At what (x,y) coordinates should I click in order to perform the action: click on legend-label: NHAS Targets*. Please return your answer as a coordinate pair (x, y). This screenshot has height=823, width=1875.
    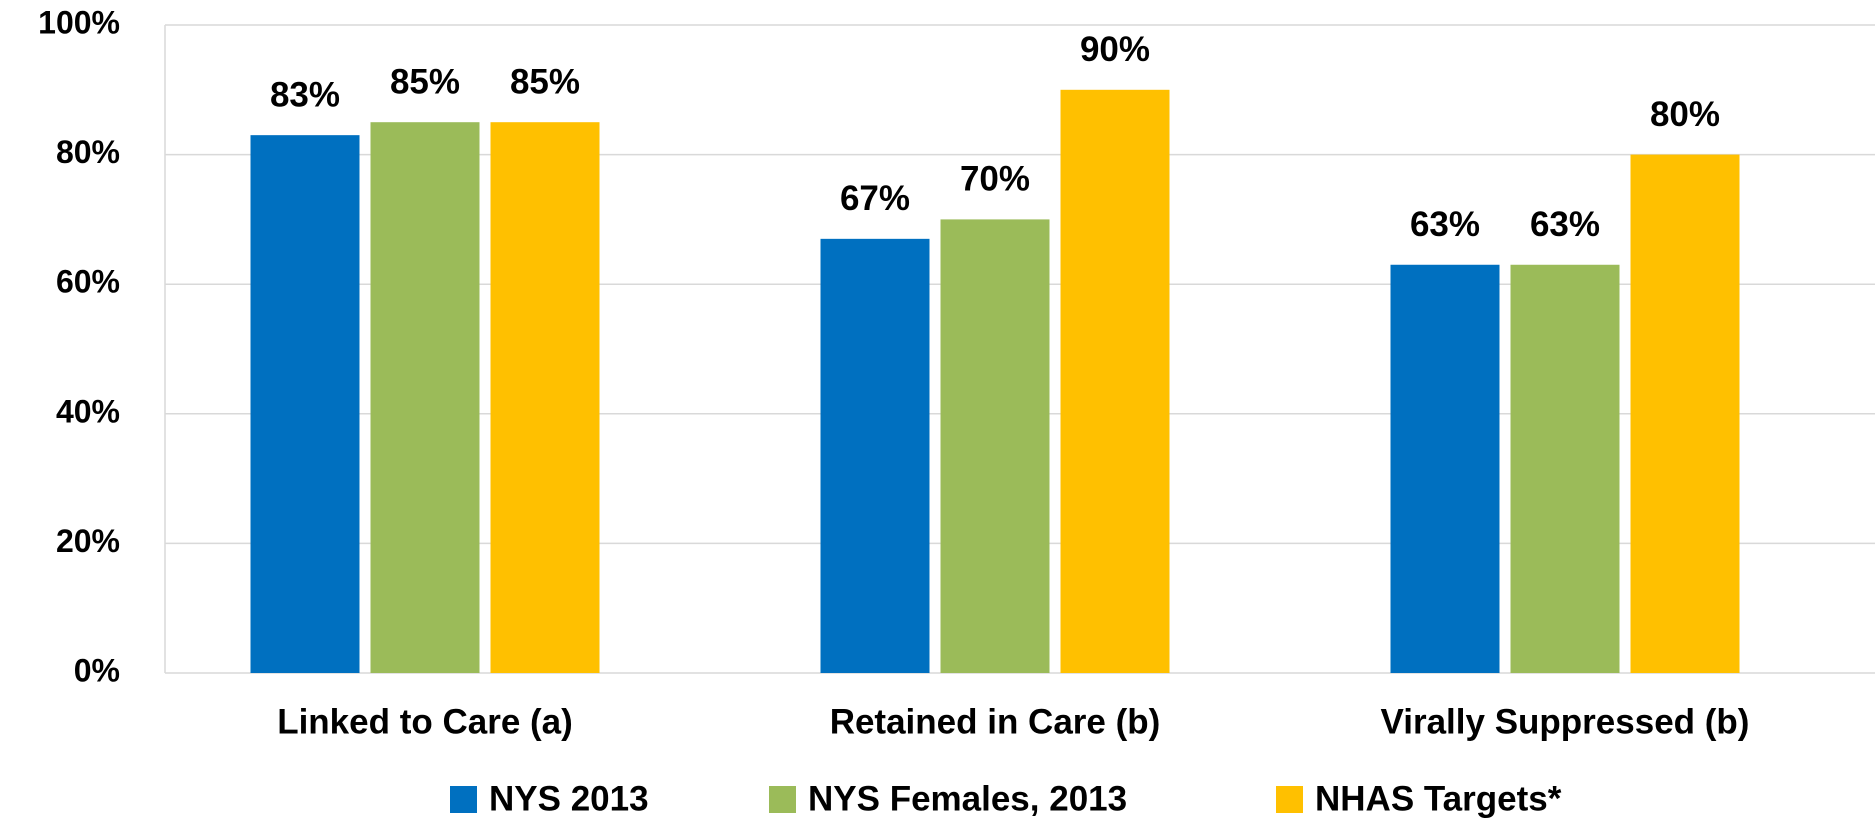
    Looking at the image, I should click on (1438, 798).